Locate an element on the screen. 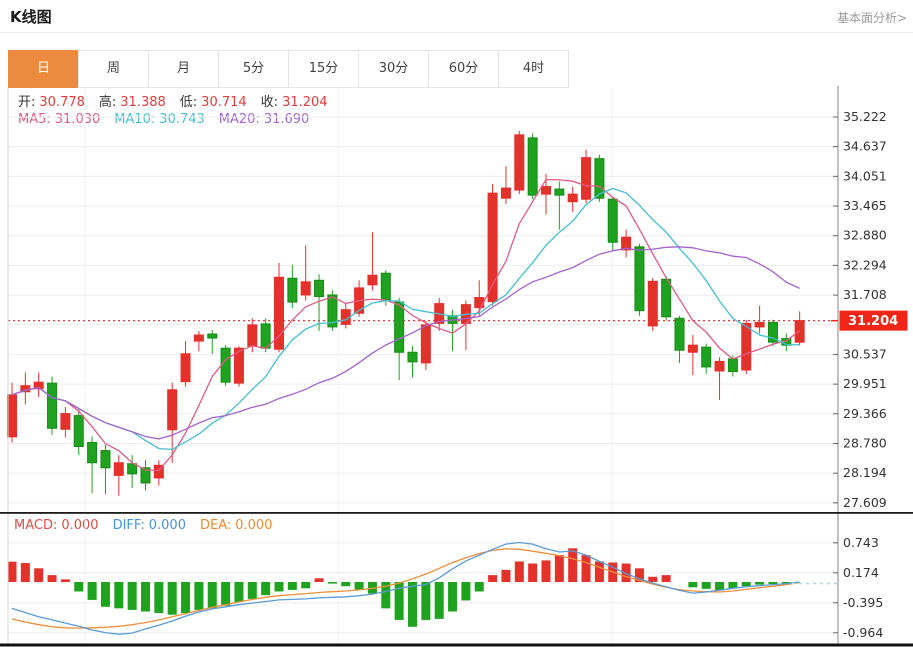 The width and height of the screenshot is (913, 647). readout-label: MA20: is located at coordinates (239, 119).